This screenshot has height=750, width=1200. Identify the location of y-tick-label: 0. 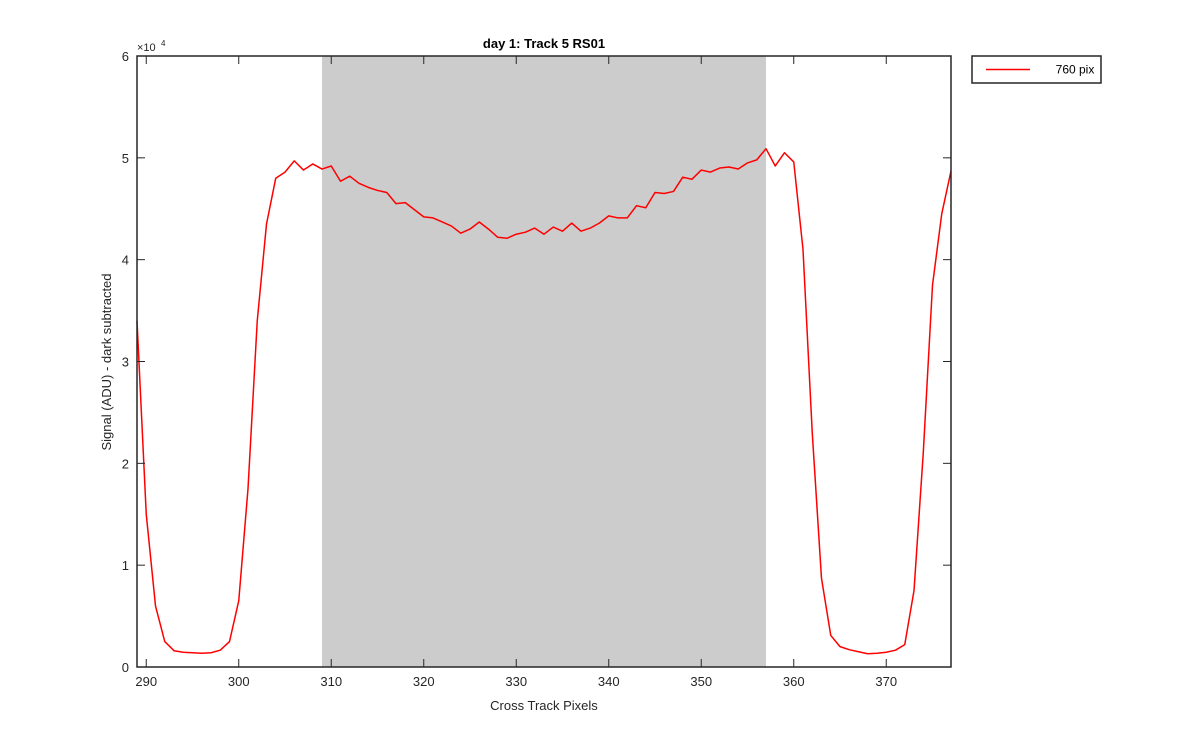
(125, 667).